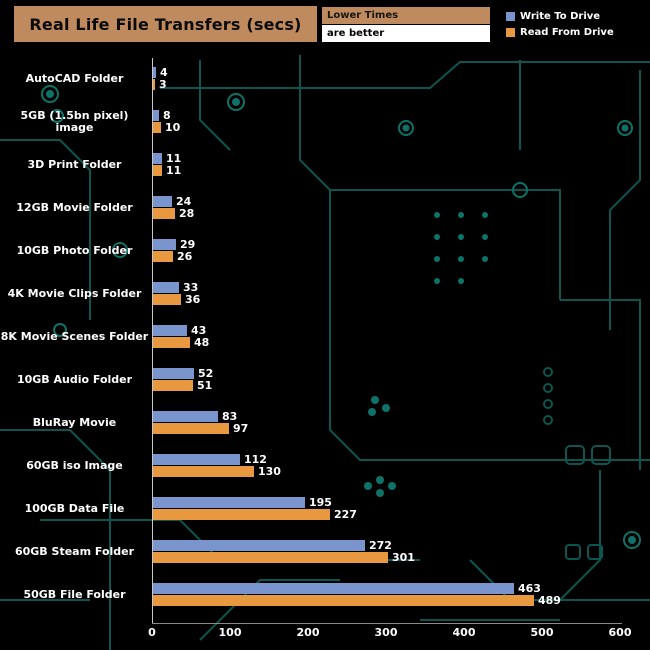 The image size is (650, 650). What do you see at coordinates (387, 623) in the screenshot?
I see `x-axis-line` at bounding box center [387, 623].